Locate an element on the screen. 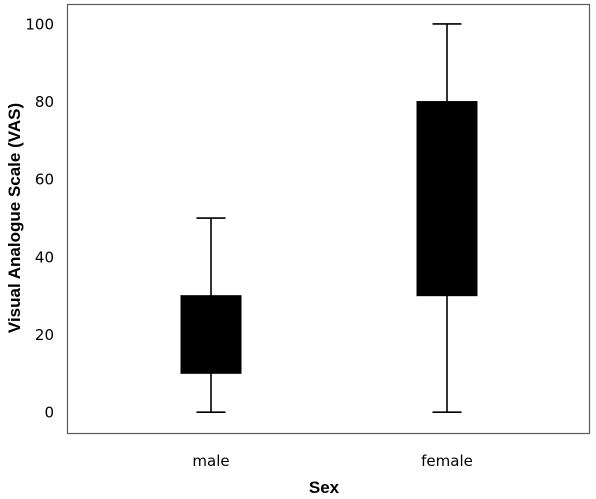 This screenshot has width=596, height=499. x-tick-label: female is located at coordinates (447, 461).